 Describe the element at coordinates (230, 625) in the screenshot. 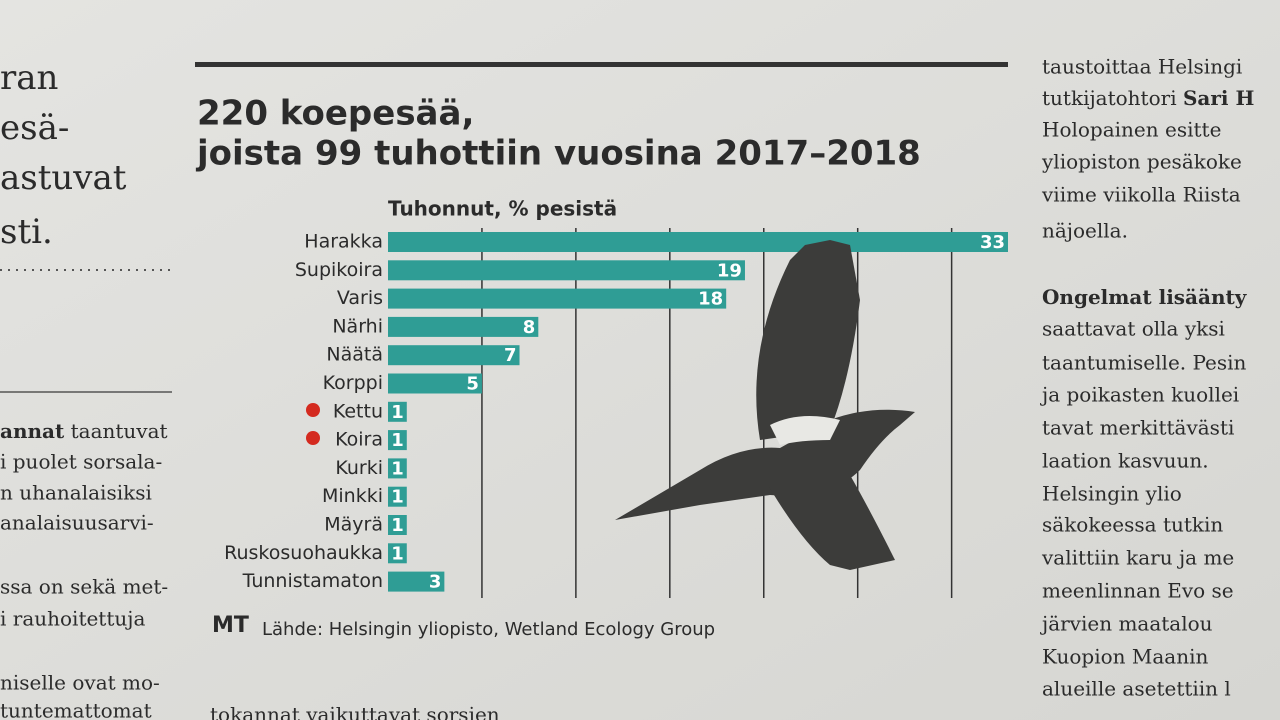

I see `source-brand: MT` at that location.